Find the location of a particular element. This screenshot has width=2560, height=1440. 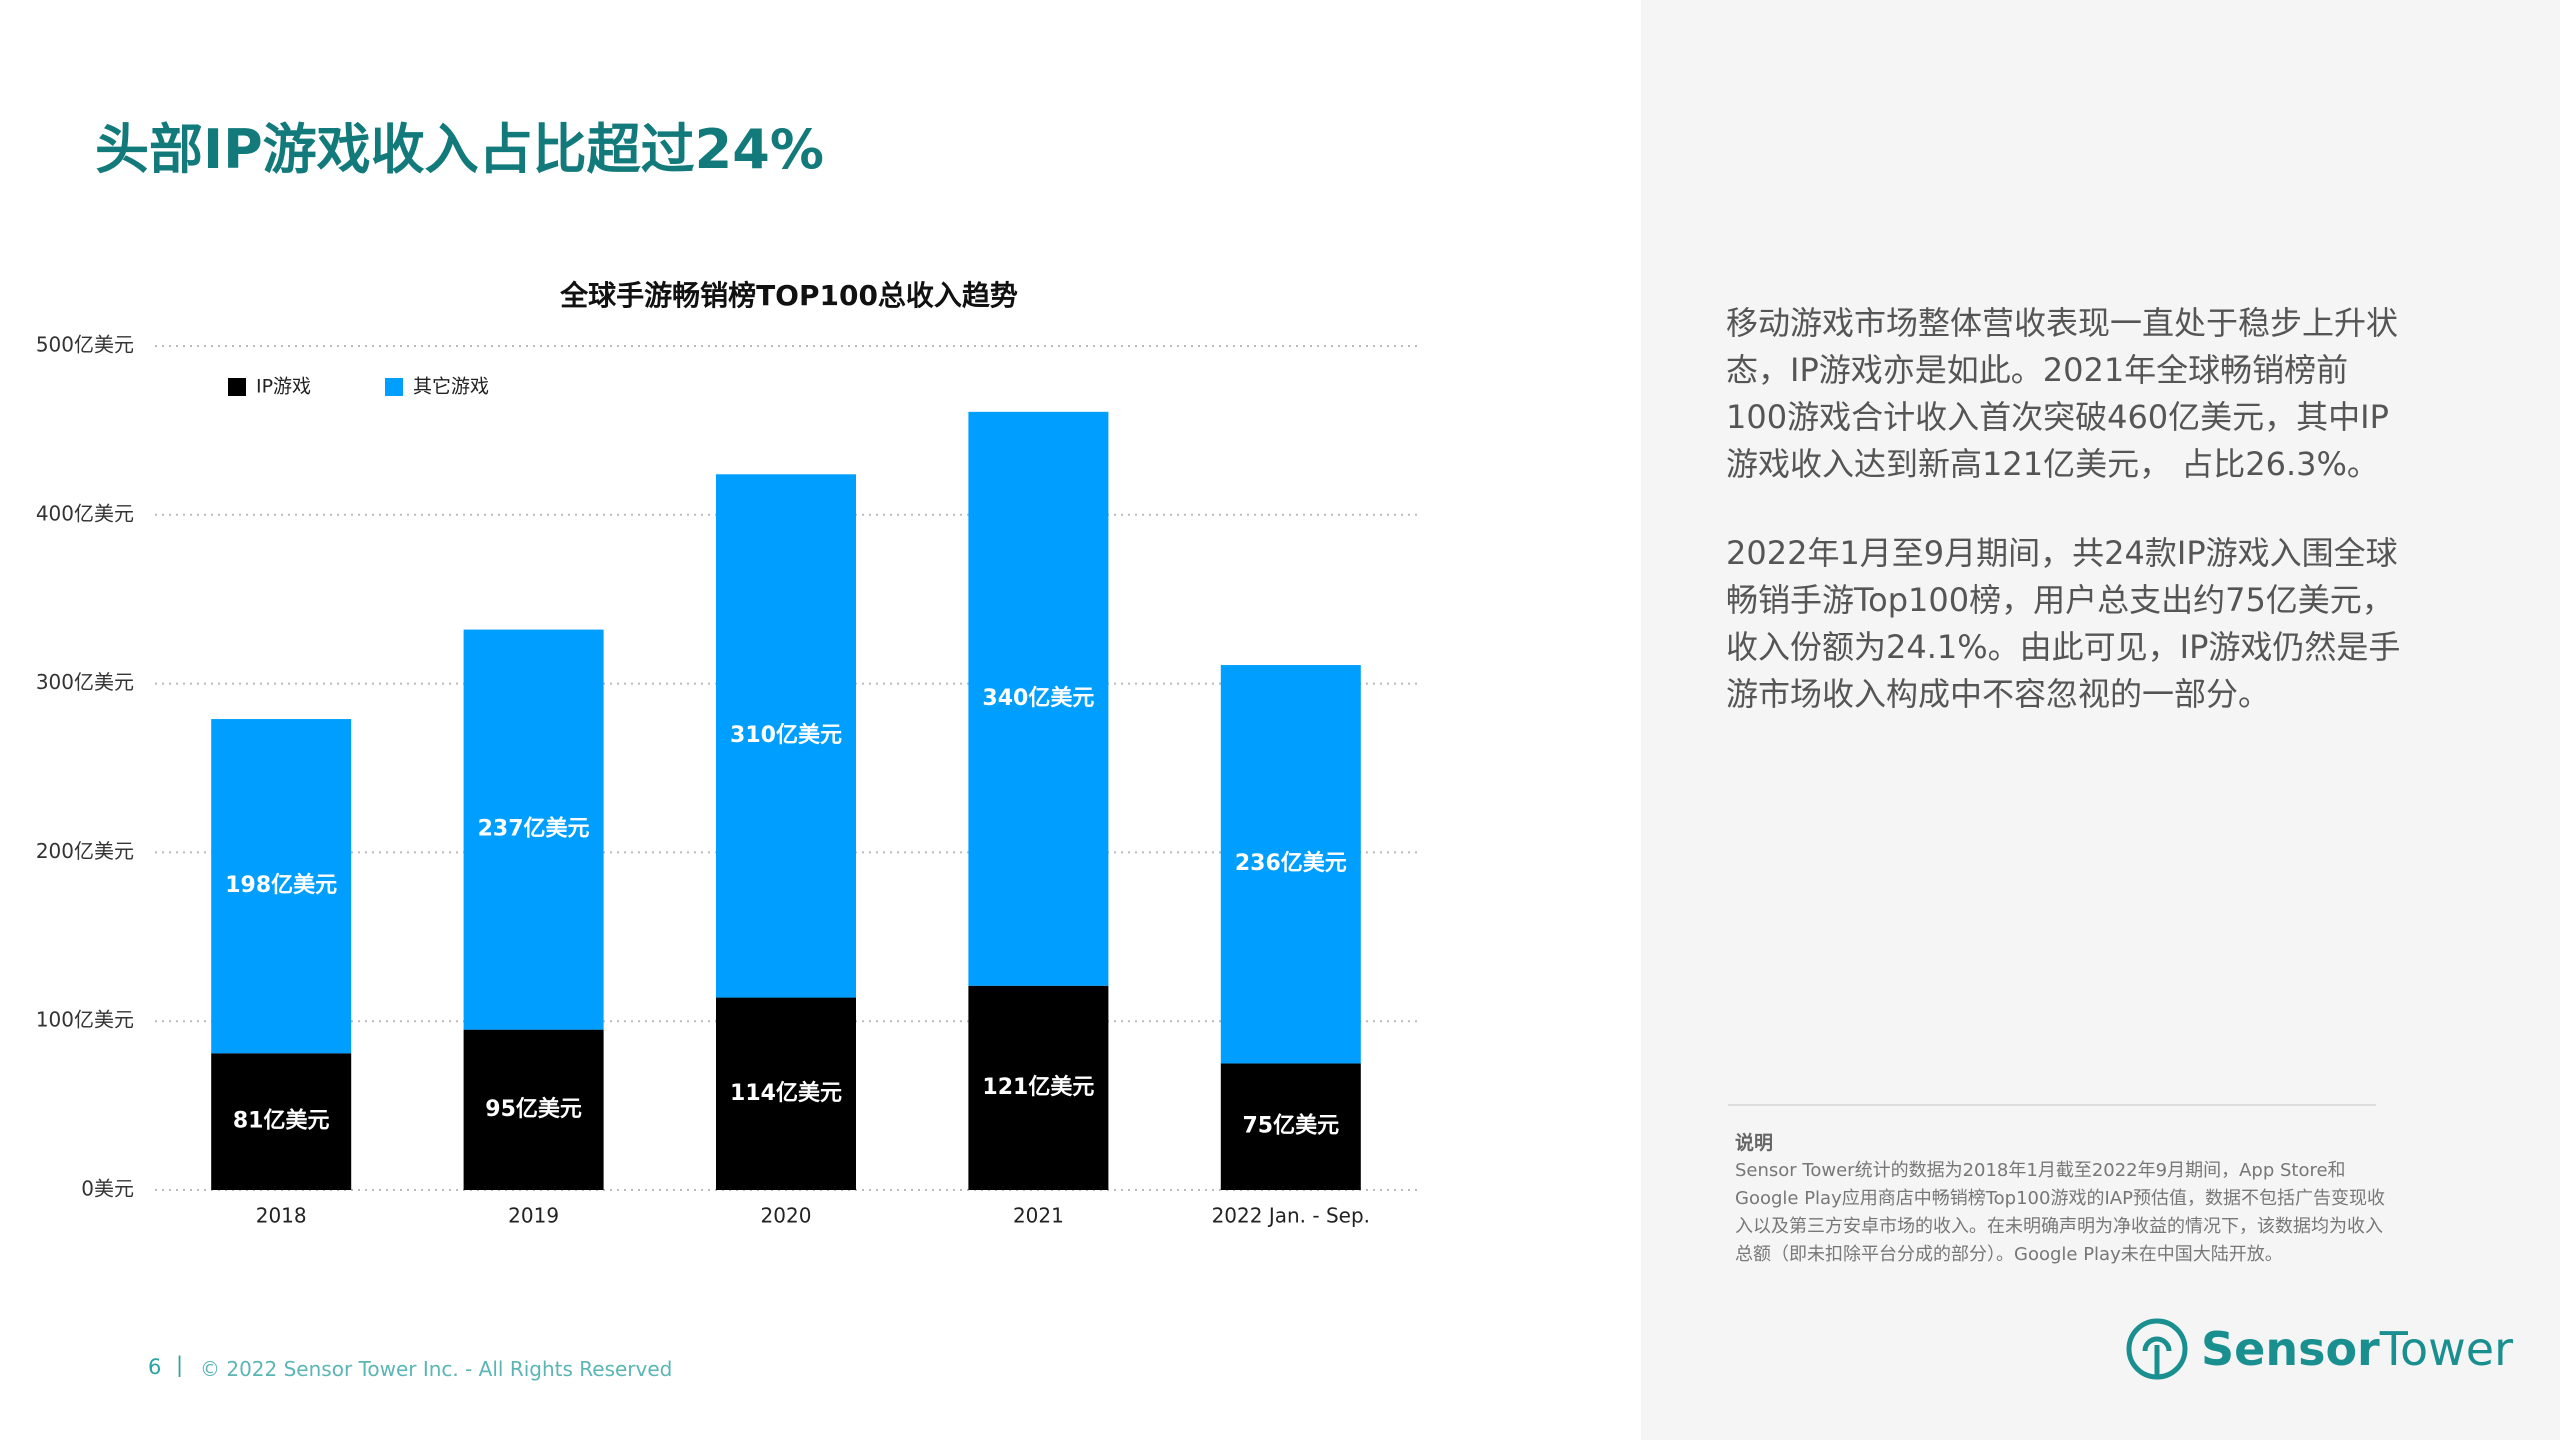

value-label: 310亿美元 is located at coordinates (786, 735).